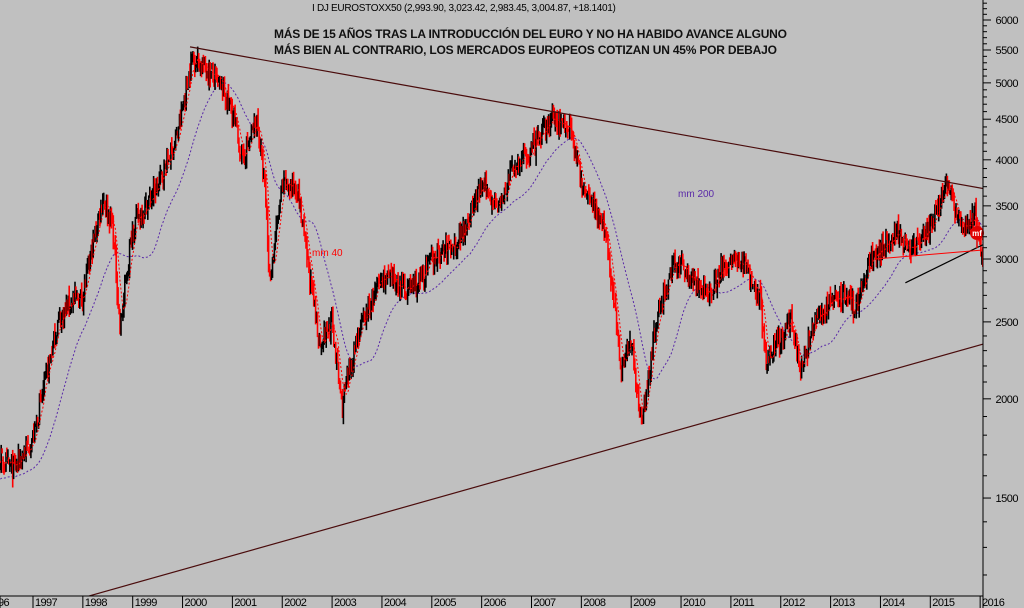  Describe the element at coordinates (644, 602) in the screenshot. I see `x-tick-label: 2009` at that location.